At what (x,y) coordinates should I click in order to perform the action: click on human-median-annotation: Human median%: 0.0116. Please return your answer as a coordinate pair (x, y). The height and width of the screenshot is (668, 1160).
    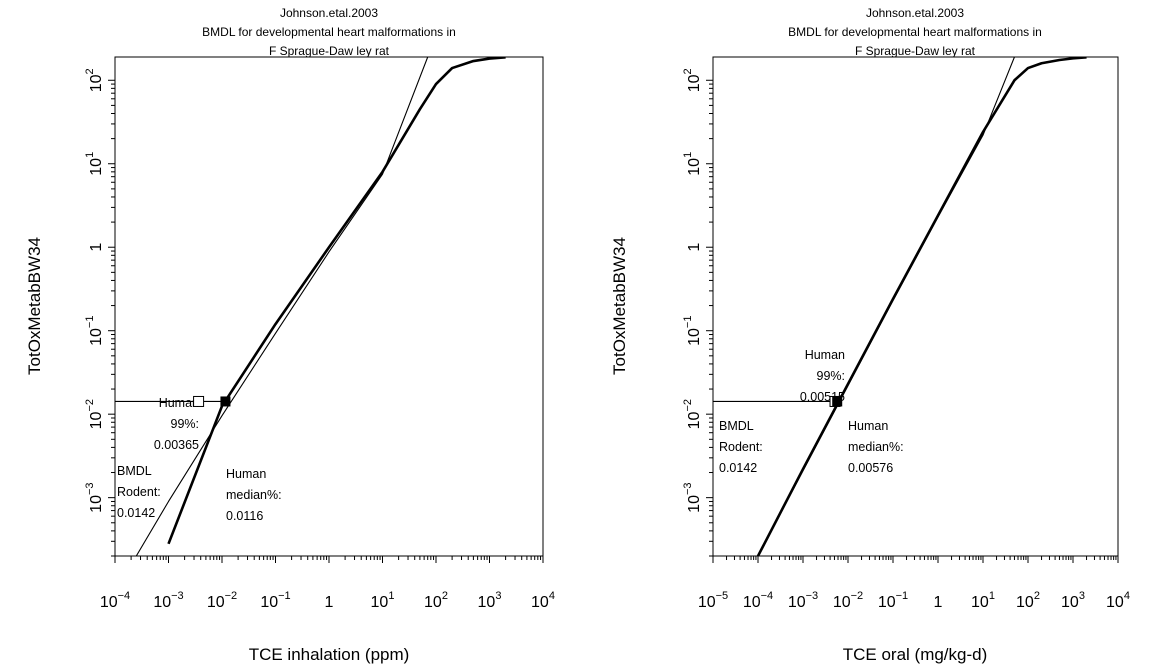
    Looking at the image, I should click on (254, 495).